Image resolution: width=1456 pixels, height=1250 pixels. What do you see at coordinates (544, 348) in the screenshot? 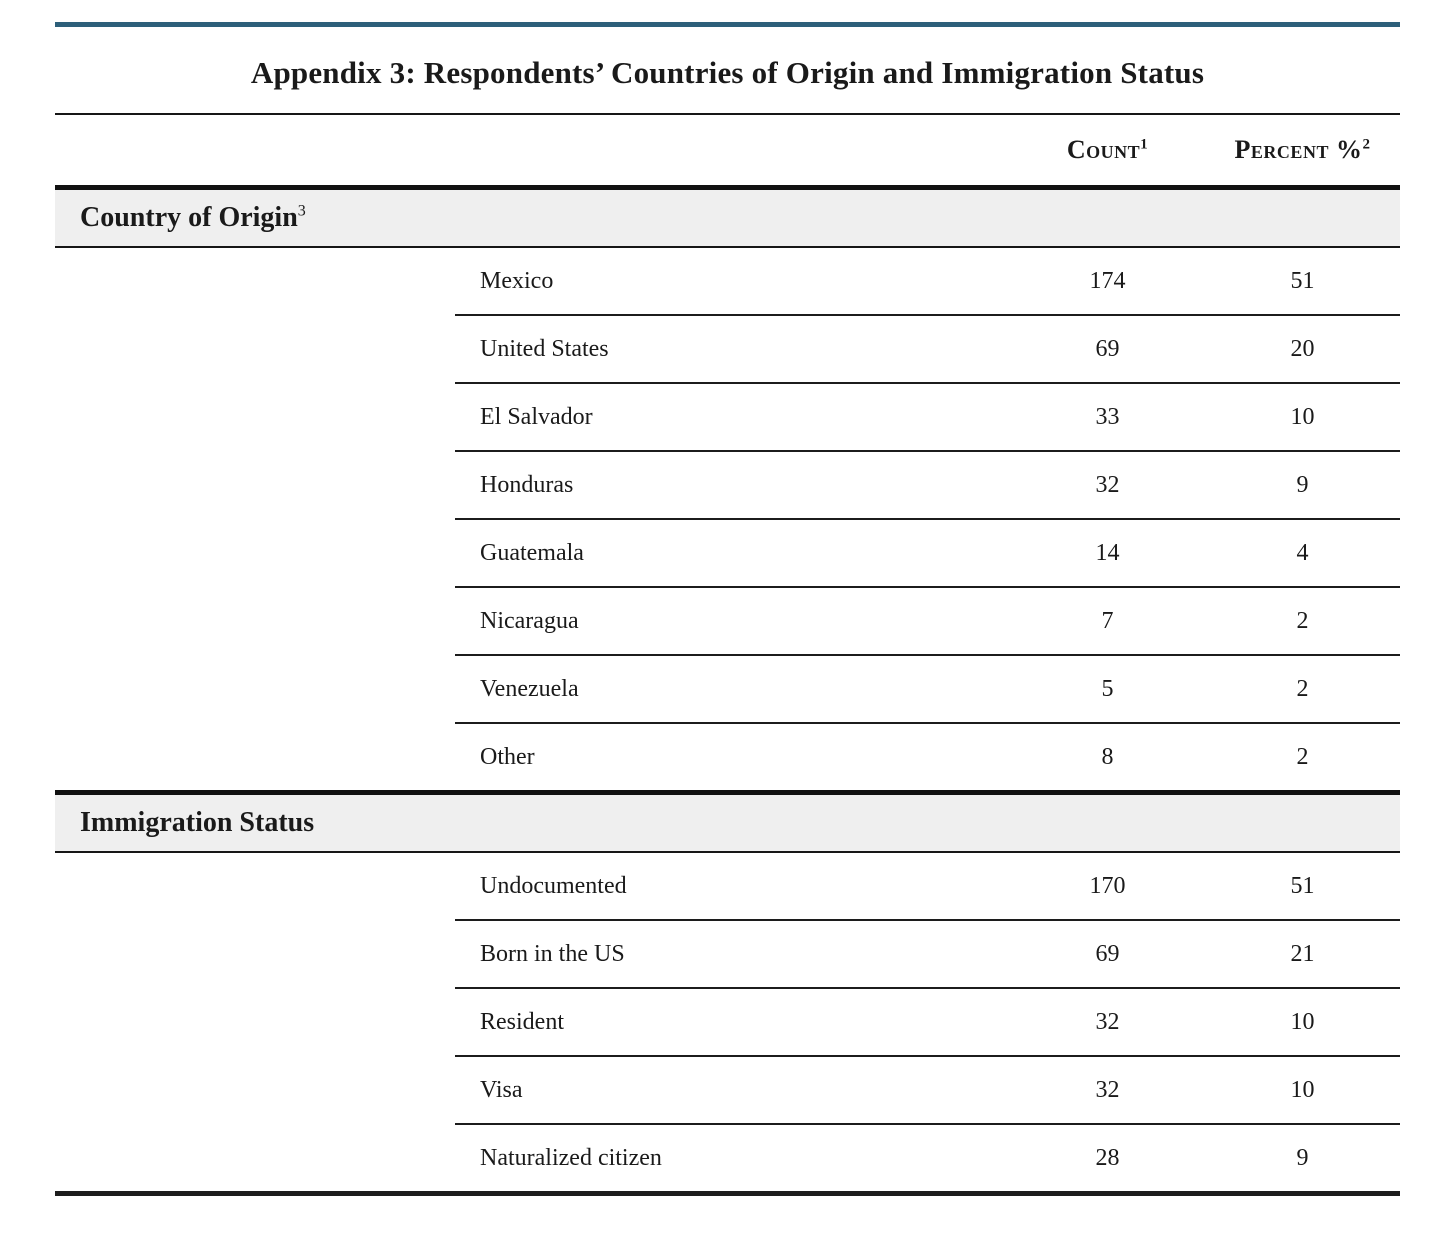
I see `row-label: United States` at bounding box center [544, 348].